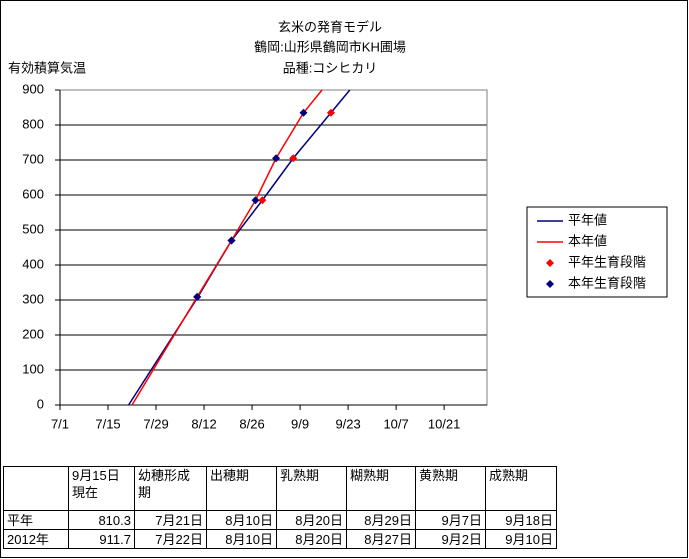  Describe the element at coordinates (347, 423) in the screenshot. I see `x-tick-label: 9/23` at that location.